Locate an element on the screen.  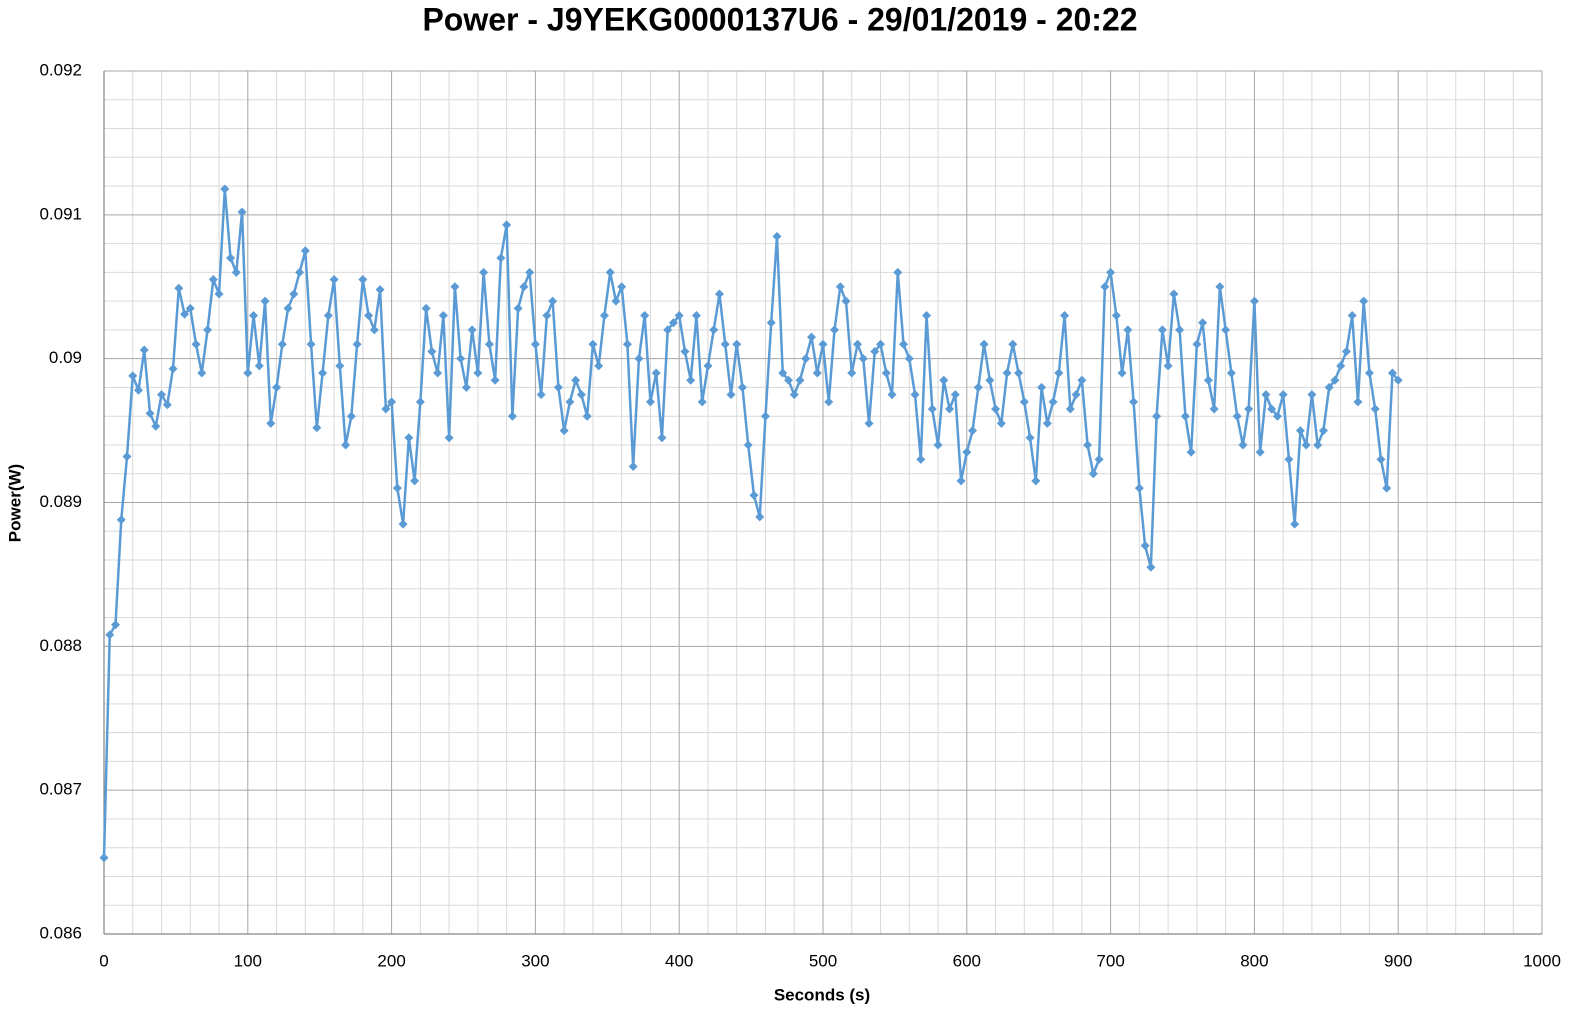
y-tick-label: 0.091 is located at coordinates (60, 213).